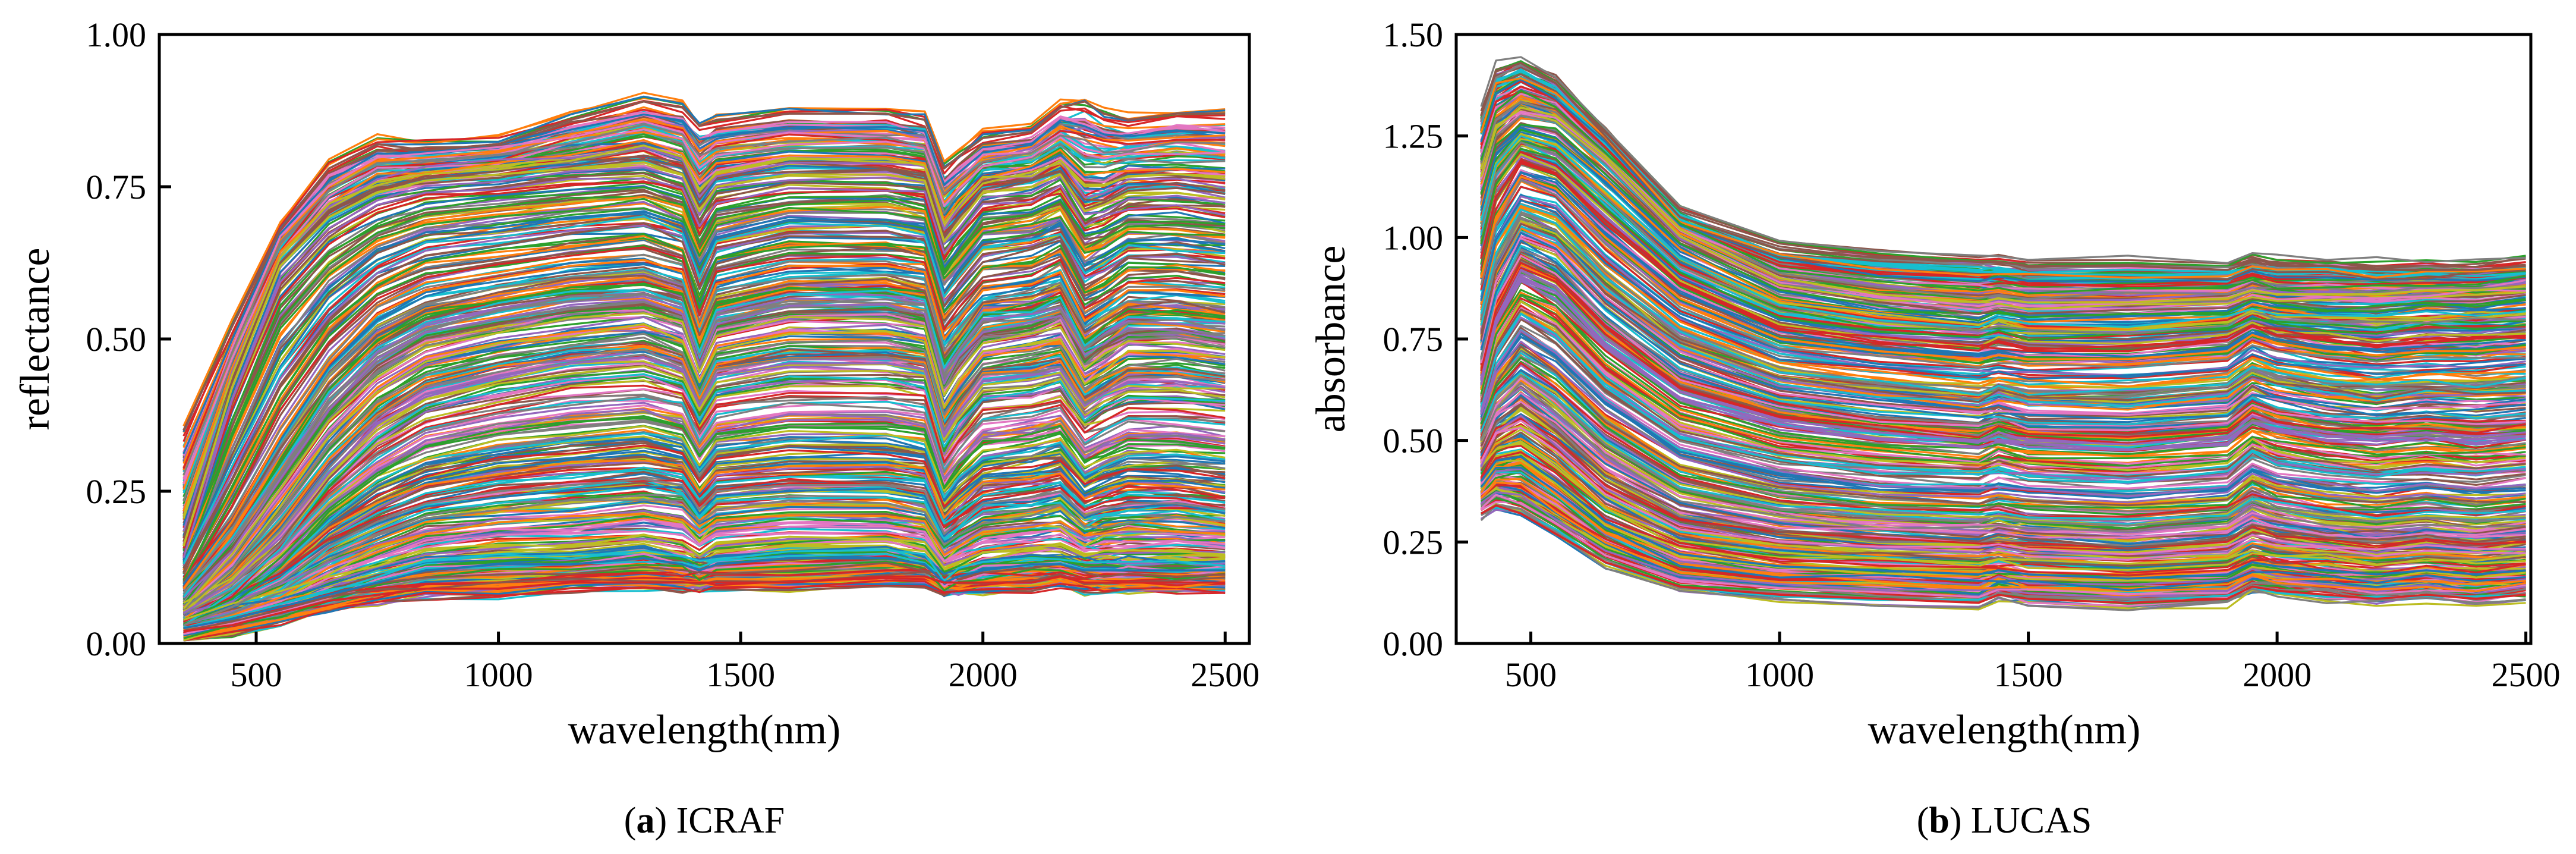 This screenshot has width=2576, height=854. What do you see at coordinates (984, 675) in the screenshot?
I see `x-tick-label: 2000` at bounding box center [984, 675].